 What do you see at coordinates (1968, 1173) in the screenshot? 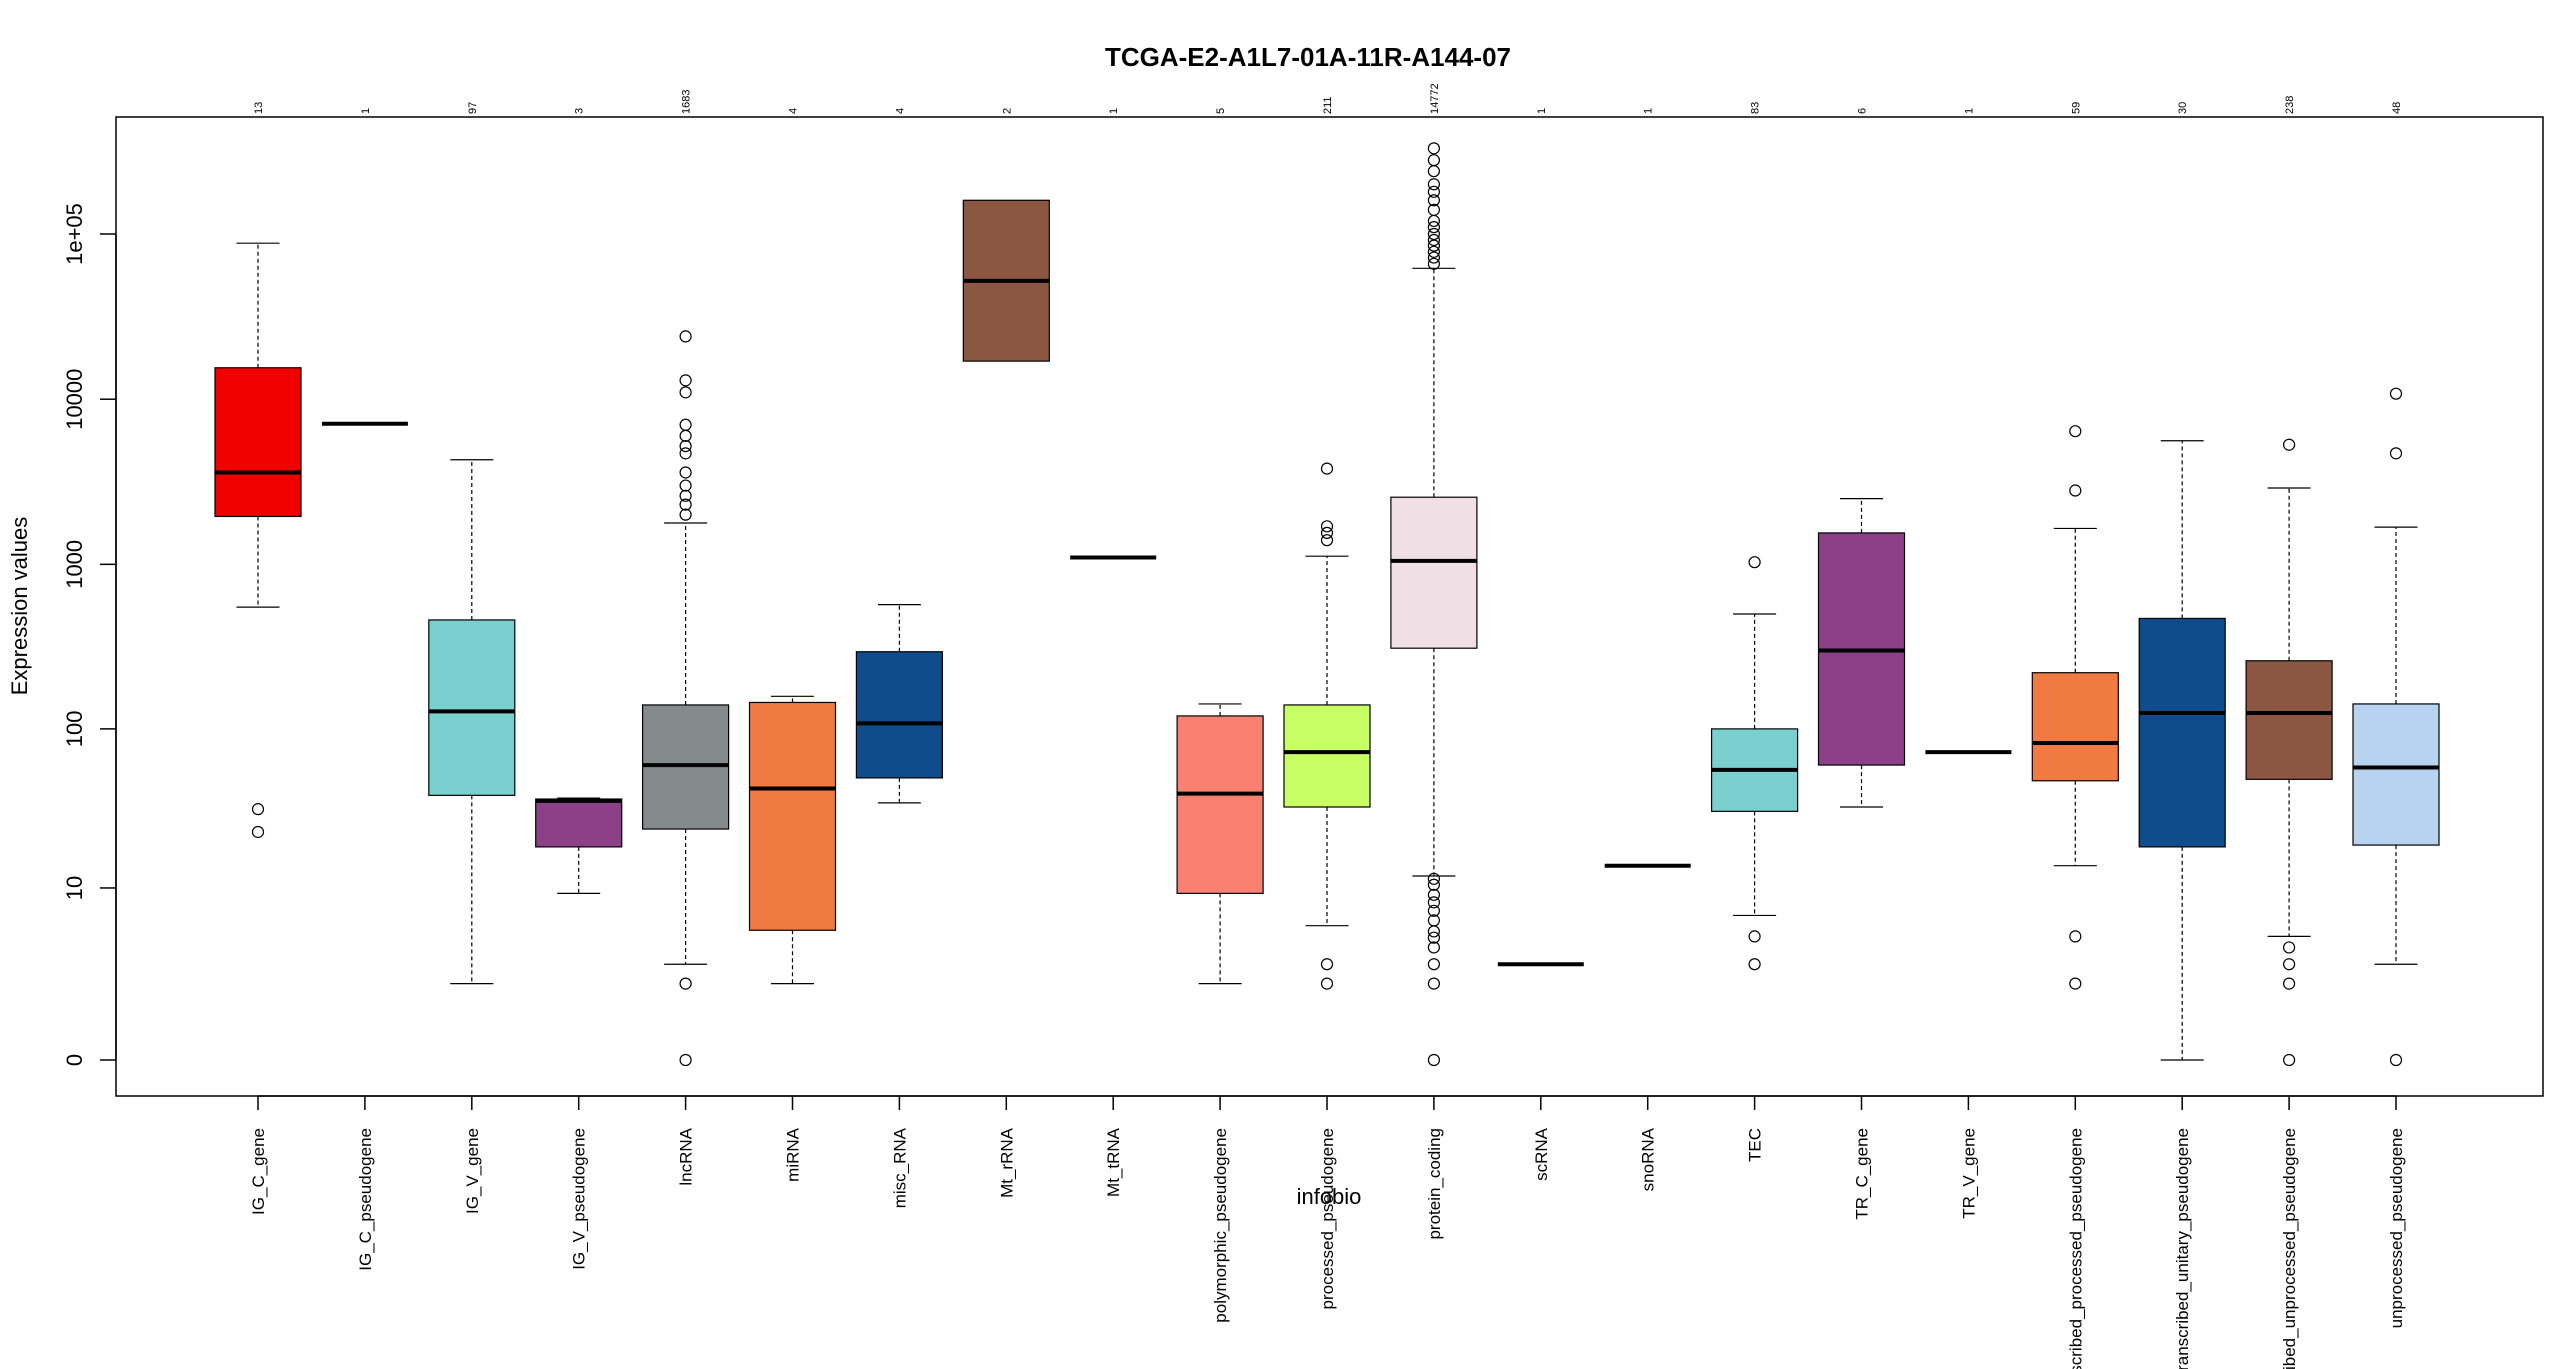
I see `x-tick-label: TR_V_gene` at bounding box center [1968, 1173].